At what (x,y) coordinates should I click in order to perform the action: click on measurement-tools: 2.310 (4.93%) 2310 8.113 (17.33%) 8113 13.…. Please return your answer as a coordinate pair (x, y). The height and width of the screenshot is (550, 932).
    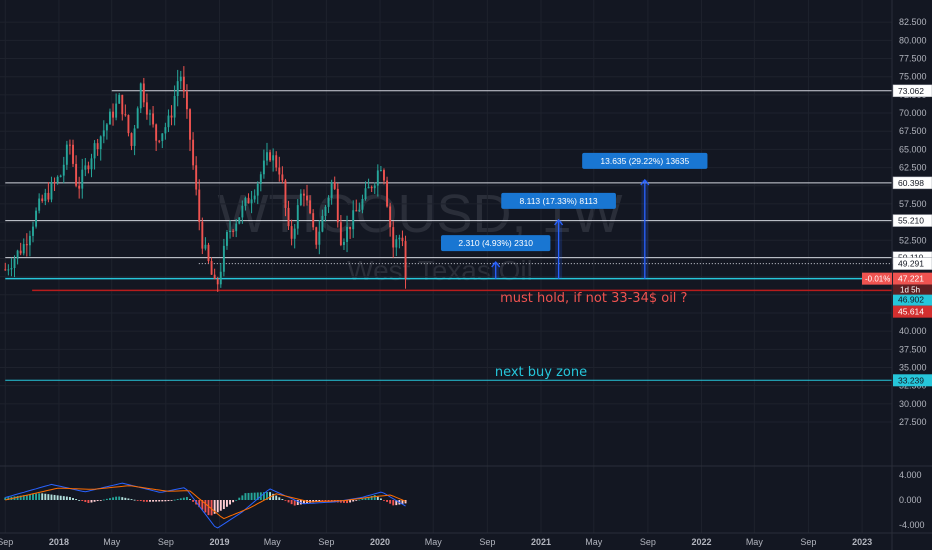
    Looking at the image, I should click on (574, 215).